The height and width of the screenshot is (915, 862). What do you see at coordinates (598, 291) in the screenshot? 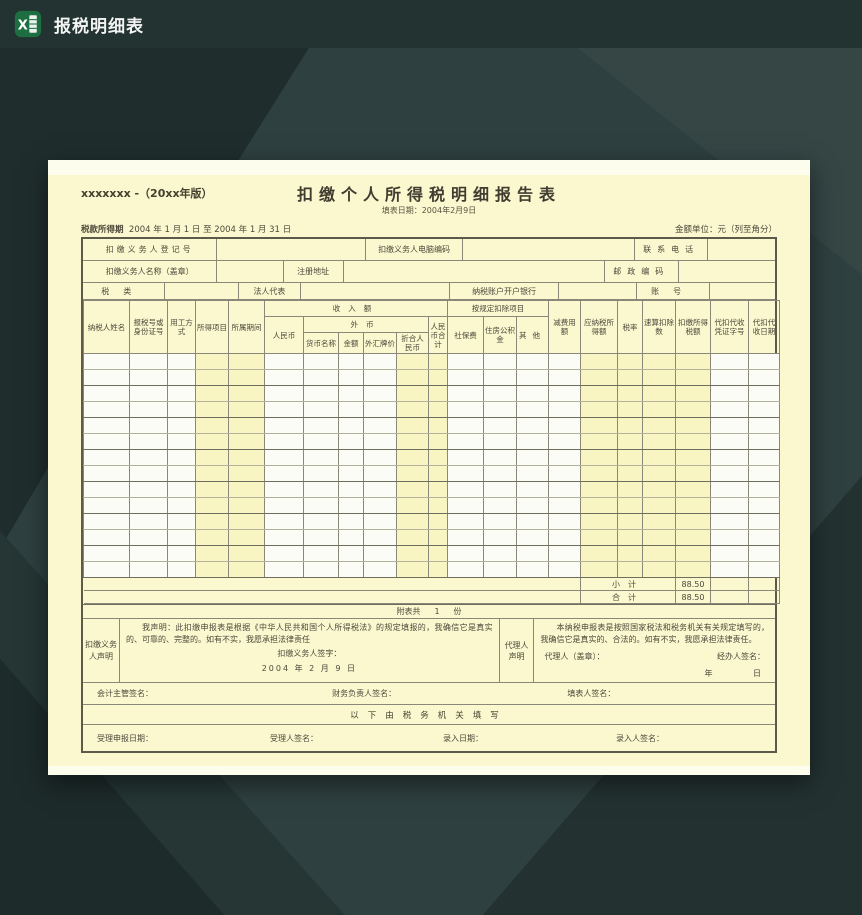
I see `bank-input` at bounding box center [598, 291].